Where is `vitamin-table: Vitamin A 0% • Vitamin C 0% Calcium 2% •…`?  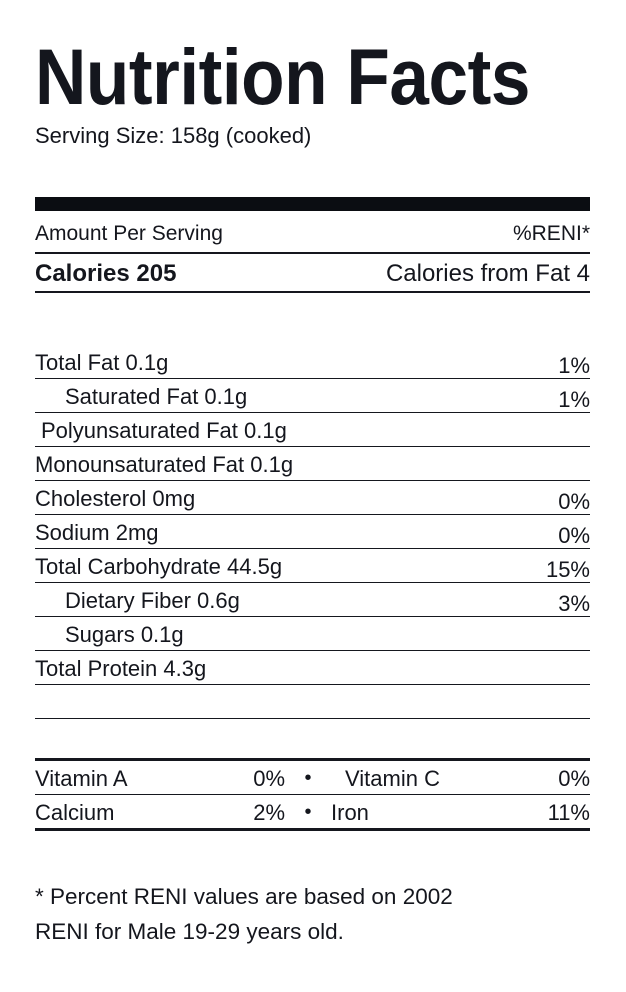
vitamin-table: Vitamin A 0% • Vitamin C 0% Calcium 2% •… is located at coordinates (312, 794).